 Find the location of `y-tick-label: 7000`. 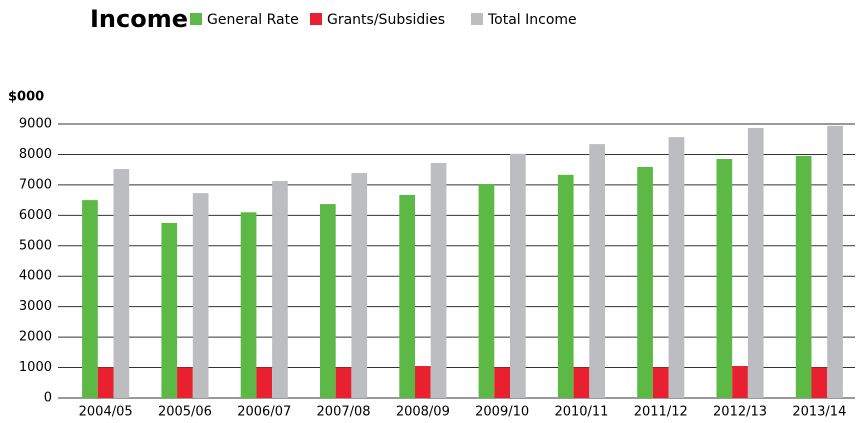

y-tick-label: 7000 is located at coordinates (35, 184).